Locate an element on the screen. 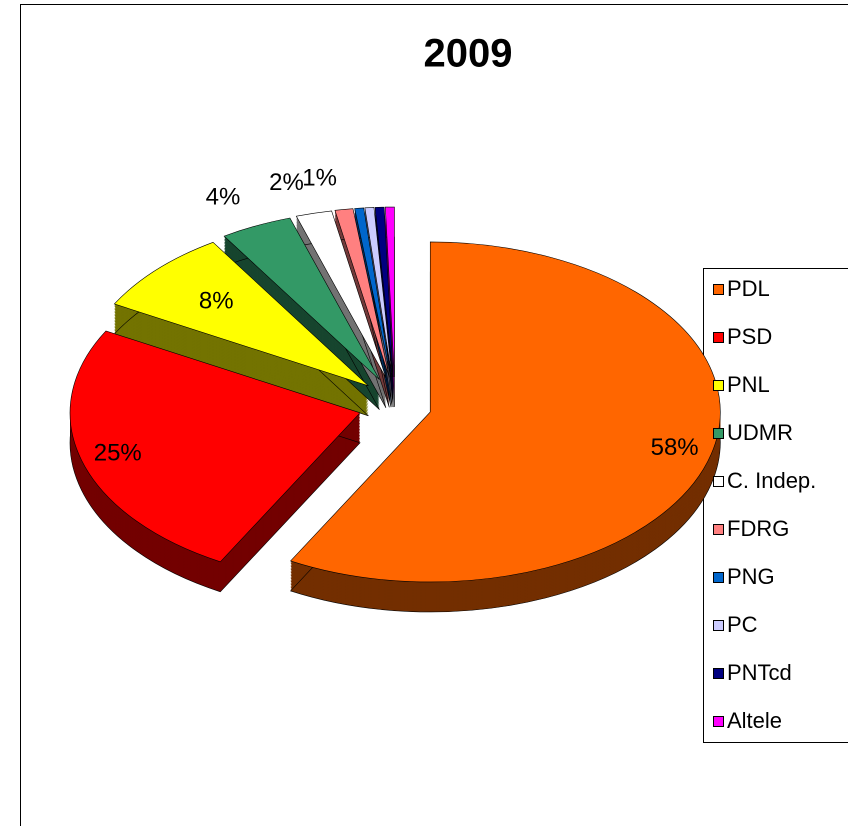 Image resolution: width=848 pixels, height=826 pixels. legend-label: PNG is located at coordinates (751, 576).